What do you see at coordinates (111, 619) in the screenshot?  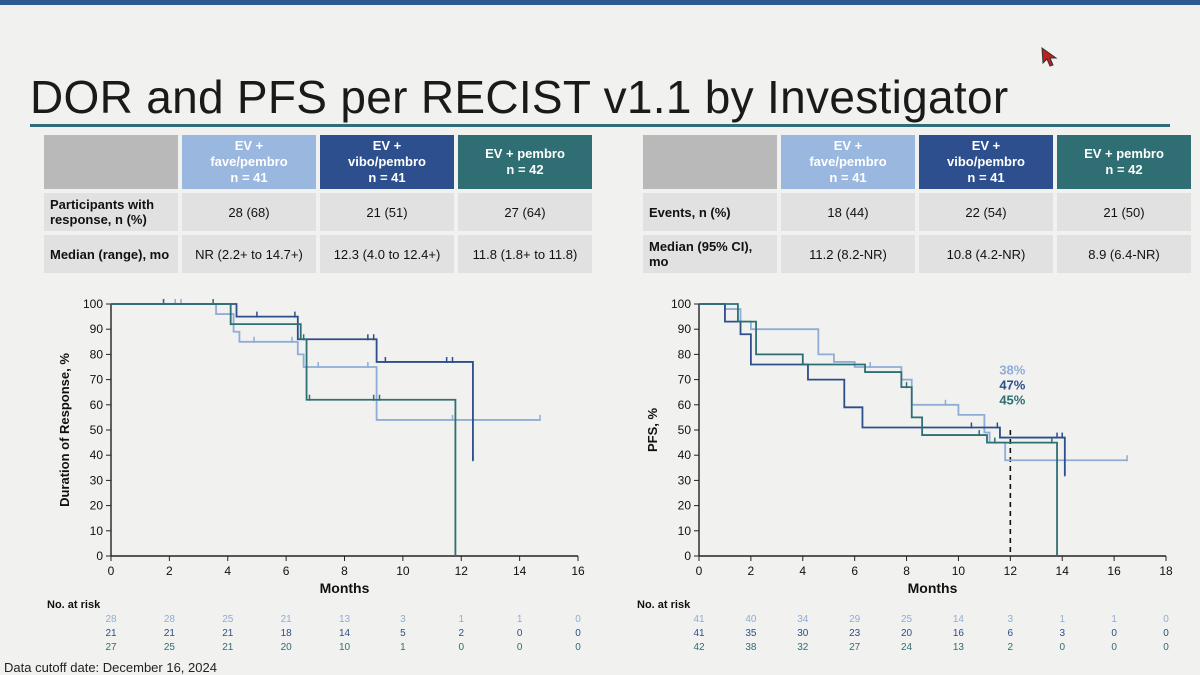 I see `at-risk-count: 28` at bounding box center [111, 619].